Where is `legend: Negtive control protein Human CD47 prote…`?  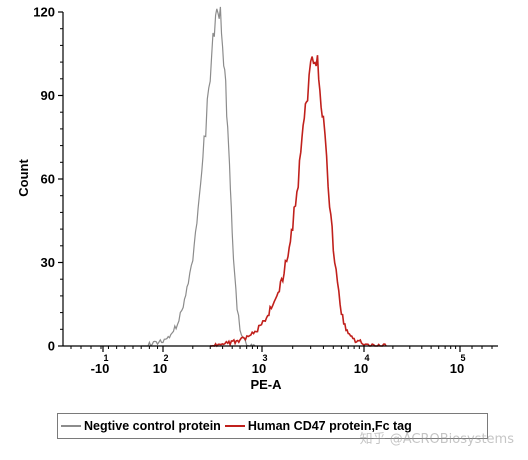 legend: Negtive control protein Human CD47 prote… is located at coordinates (272, 426).